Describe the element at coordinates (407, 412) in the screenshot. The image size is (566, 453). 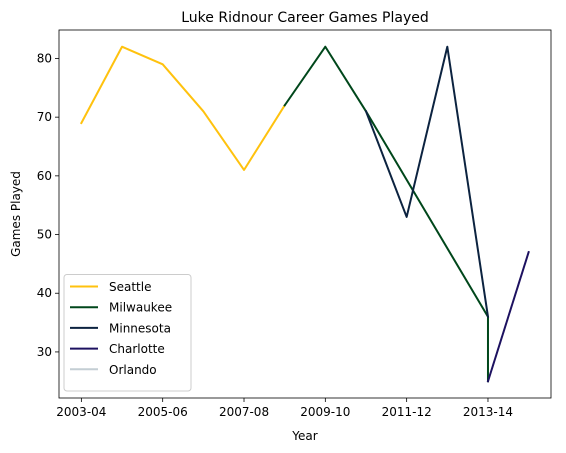
I see `x-tick-label: 2011-12` at that location.